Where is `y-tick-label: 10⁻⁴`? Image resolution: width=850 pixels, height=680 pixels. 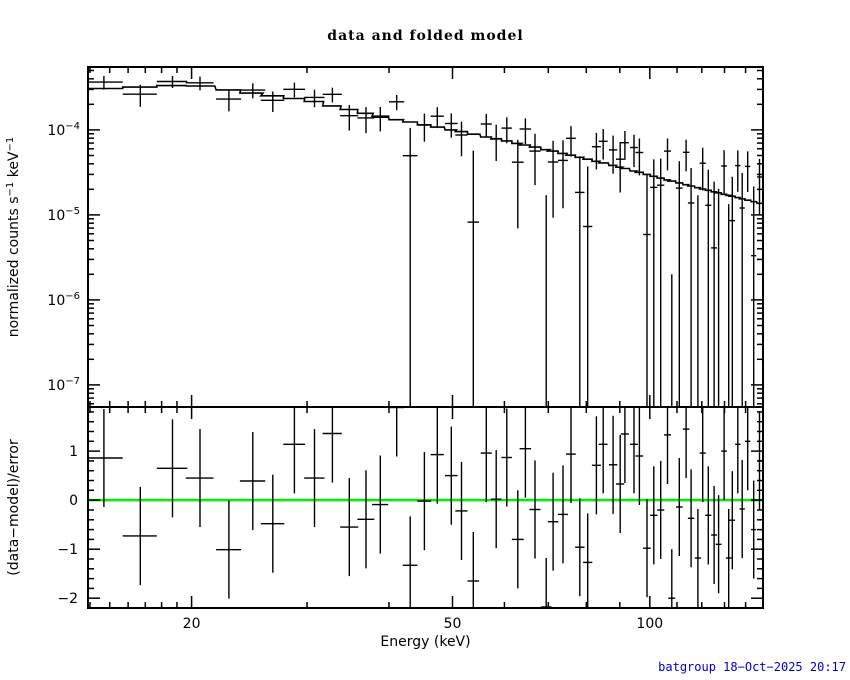 y-tick-label: 10⁻⁴ is located at coordinates (63, 130).